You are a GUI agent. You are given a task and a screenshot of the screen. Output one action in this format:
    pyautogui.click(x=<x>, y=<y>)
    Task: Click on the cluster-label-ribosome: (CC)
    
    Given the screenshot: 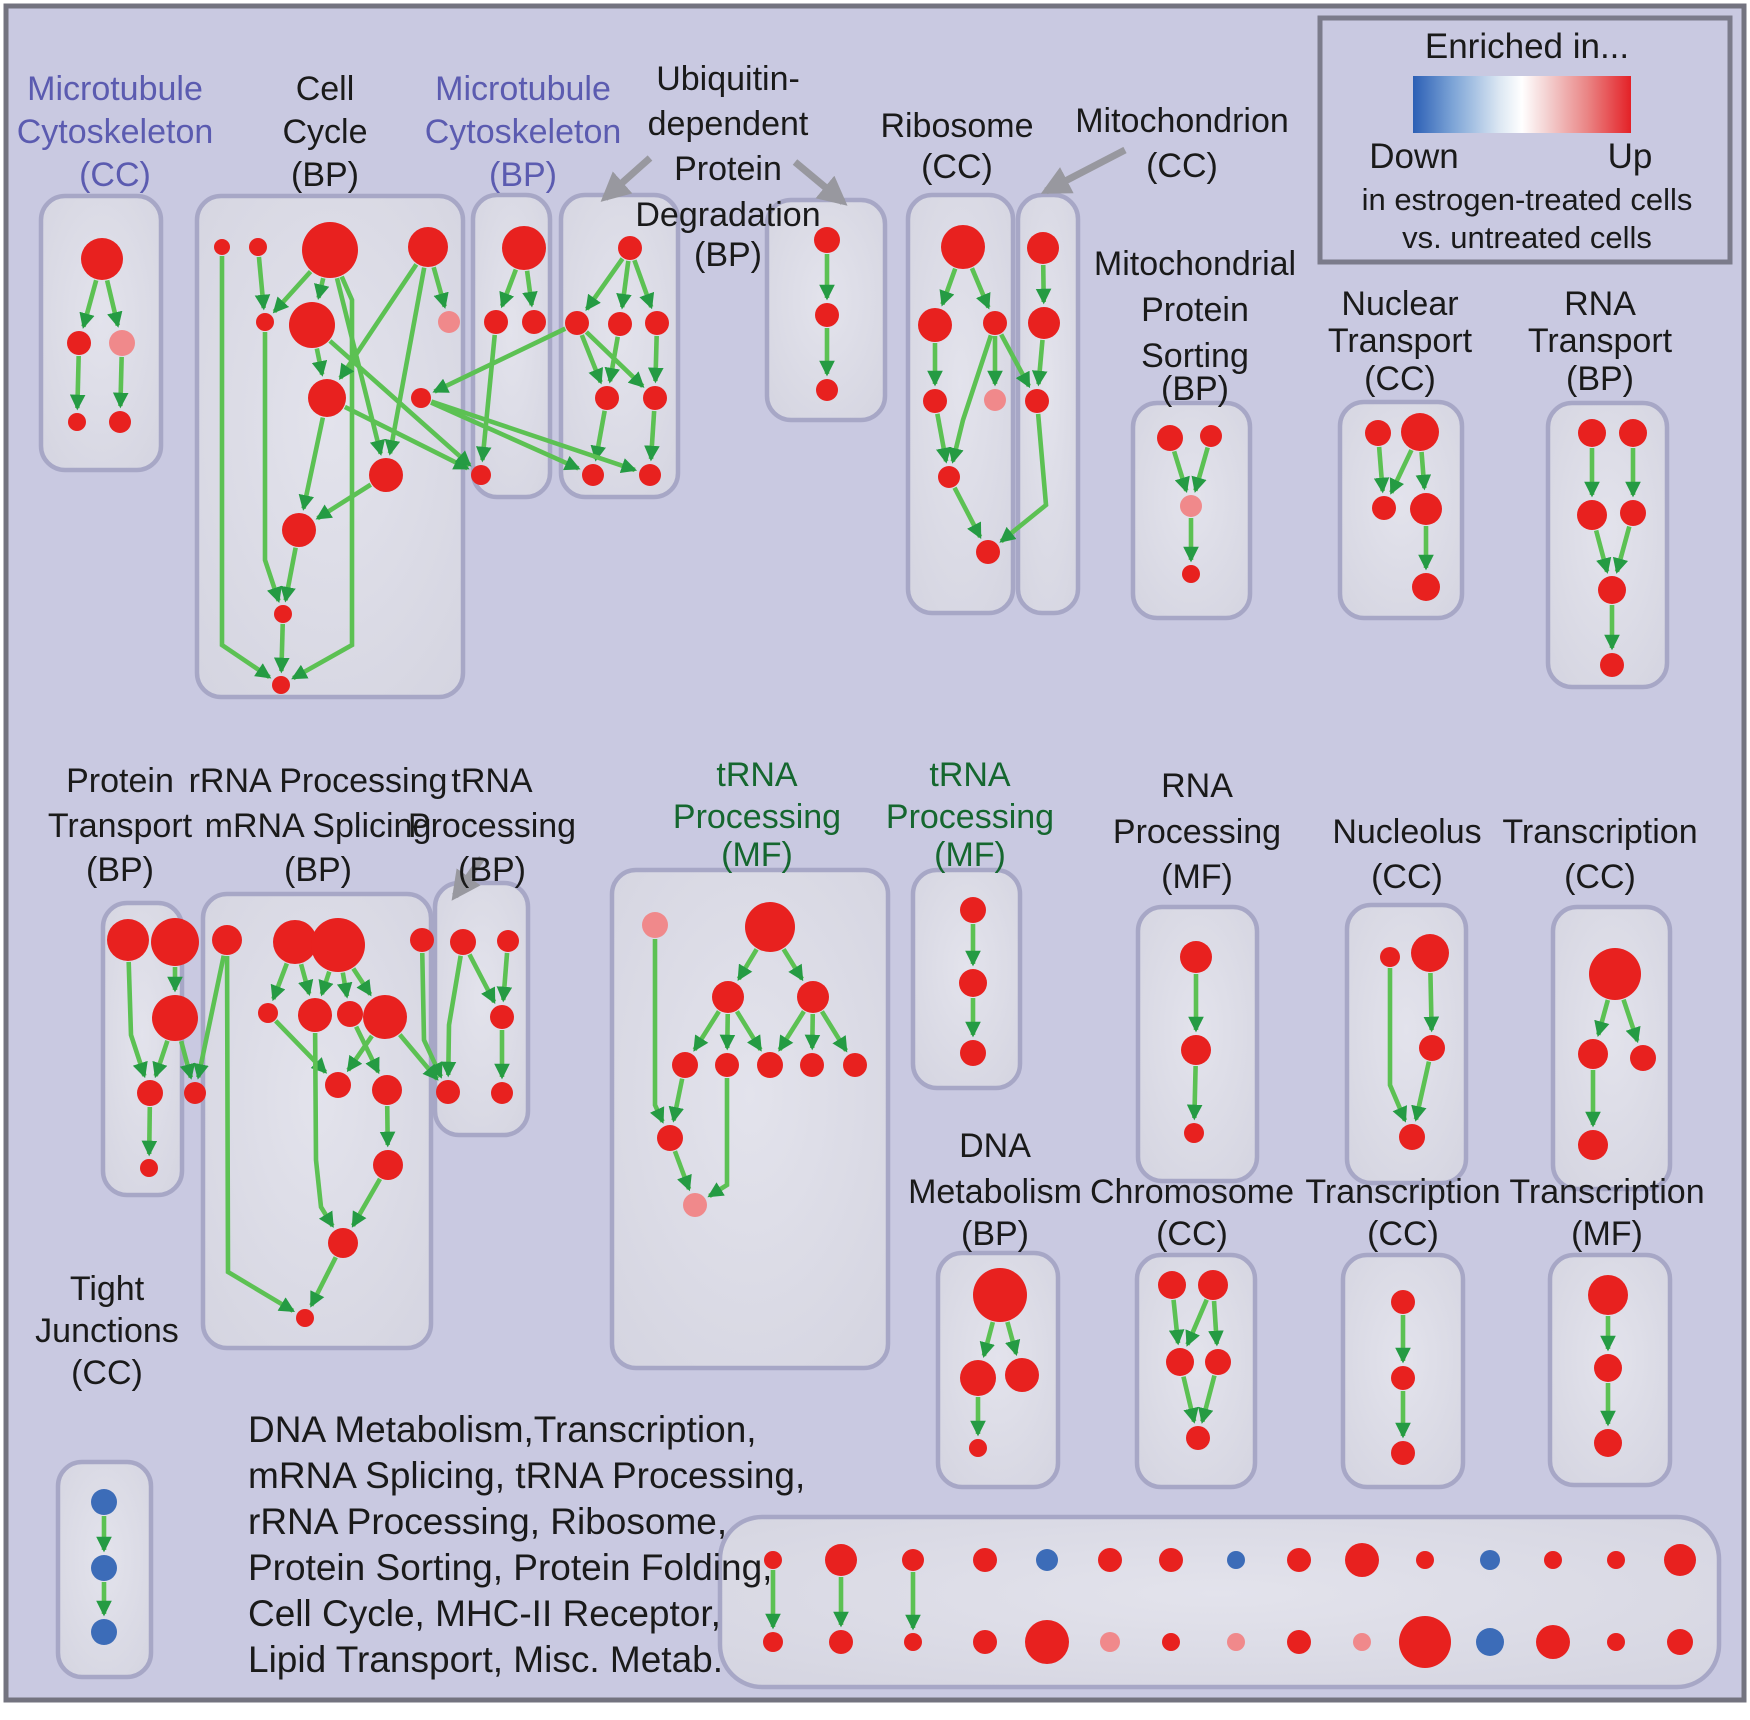 What is the action you would take?
    pyautogui.click(x=957, y=167)
    